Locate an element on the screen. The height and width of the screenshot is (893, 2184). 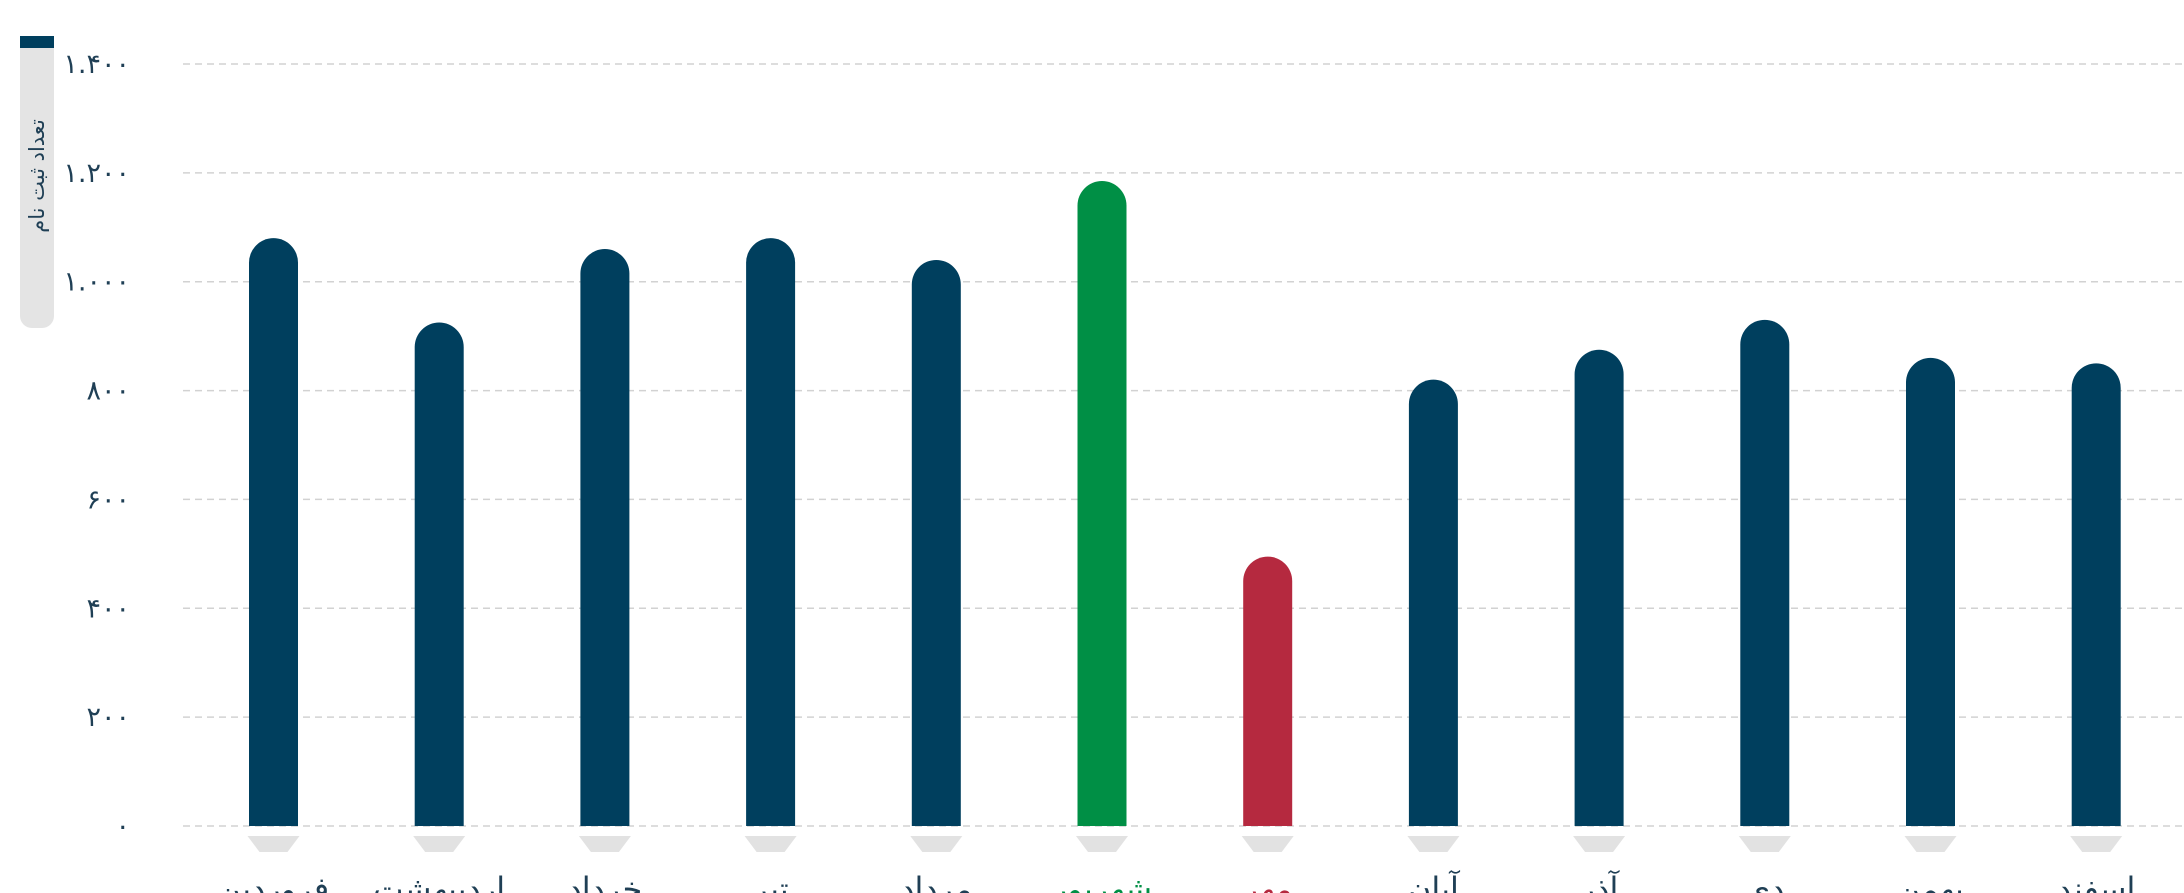
x-tick-label: اسفند is located at coordinates (2096, 881).